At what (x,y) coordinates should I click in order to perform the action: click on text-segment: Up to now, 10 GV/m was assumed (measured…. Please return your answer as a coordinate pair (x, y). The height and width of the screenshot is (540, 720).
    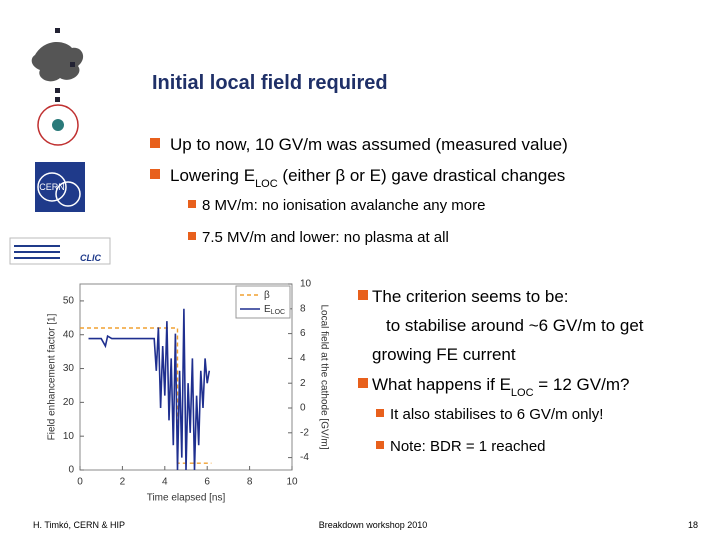
    Looking at the image, I should click on (369, 144).